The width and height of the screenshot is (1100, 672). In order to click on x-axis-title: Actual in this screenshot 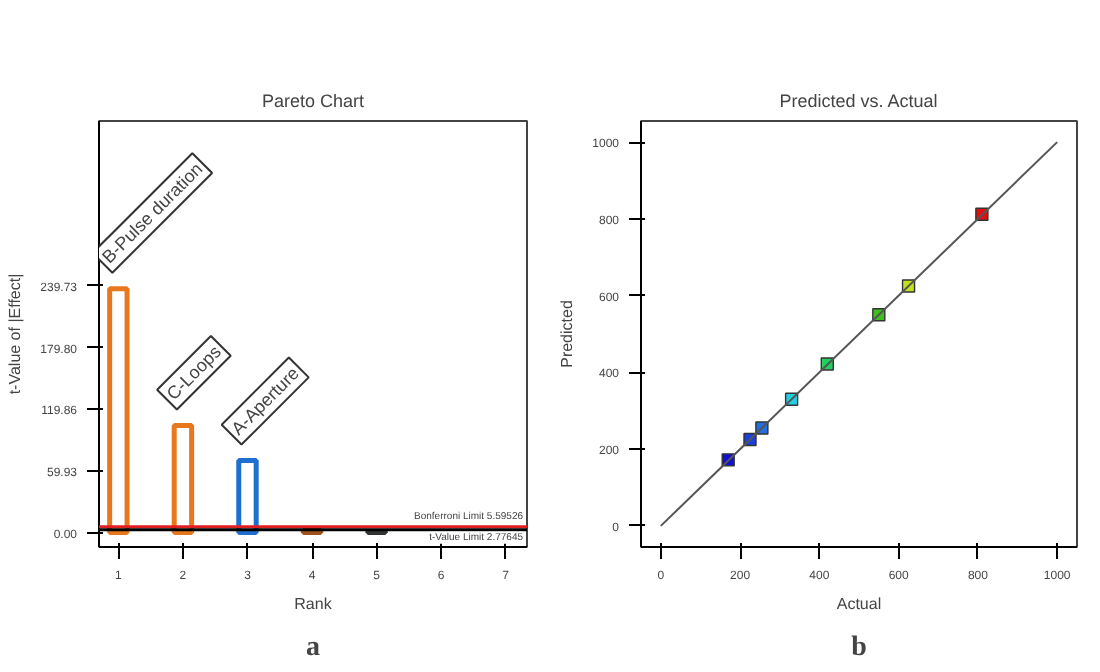, I will do `click(859, 604)`.